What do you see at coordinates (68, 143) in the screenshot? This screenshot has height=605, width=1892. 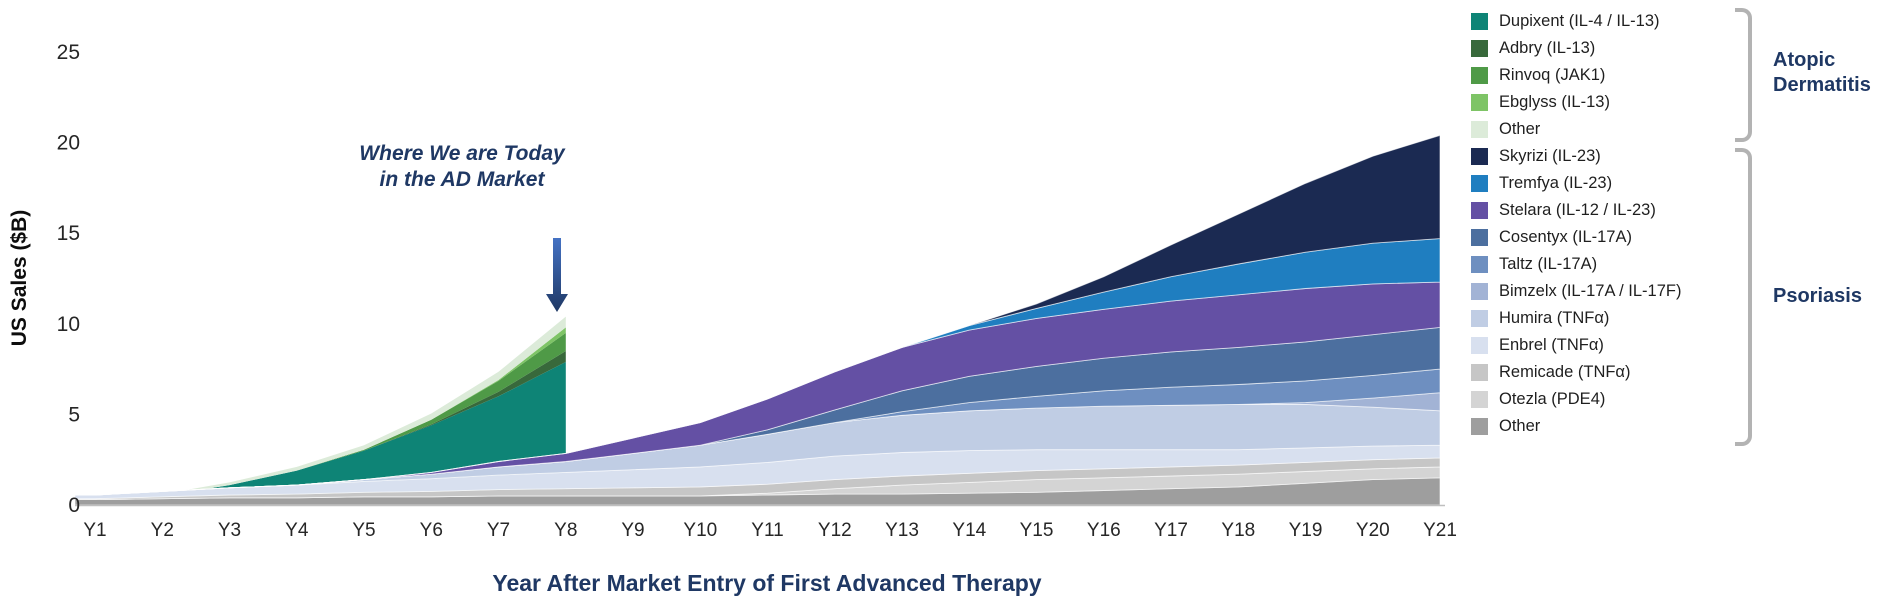 I see `y-tick-label: 20` at bounding box center [68, 143].